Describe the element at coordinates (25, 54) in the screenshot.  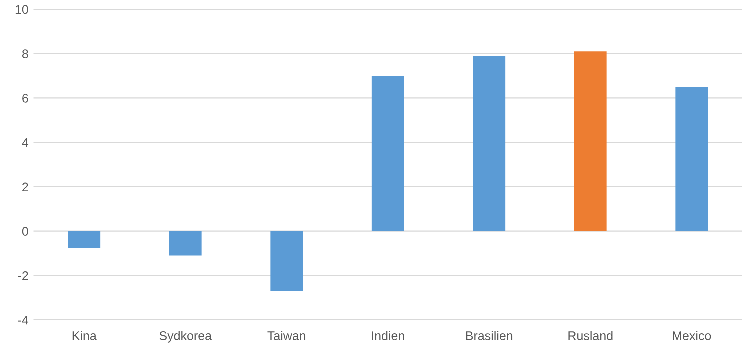
I see `y-tick-label: 8` at that location.